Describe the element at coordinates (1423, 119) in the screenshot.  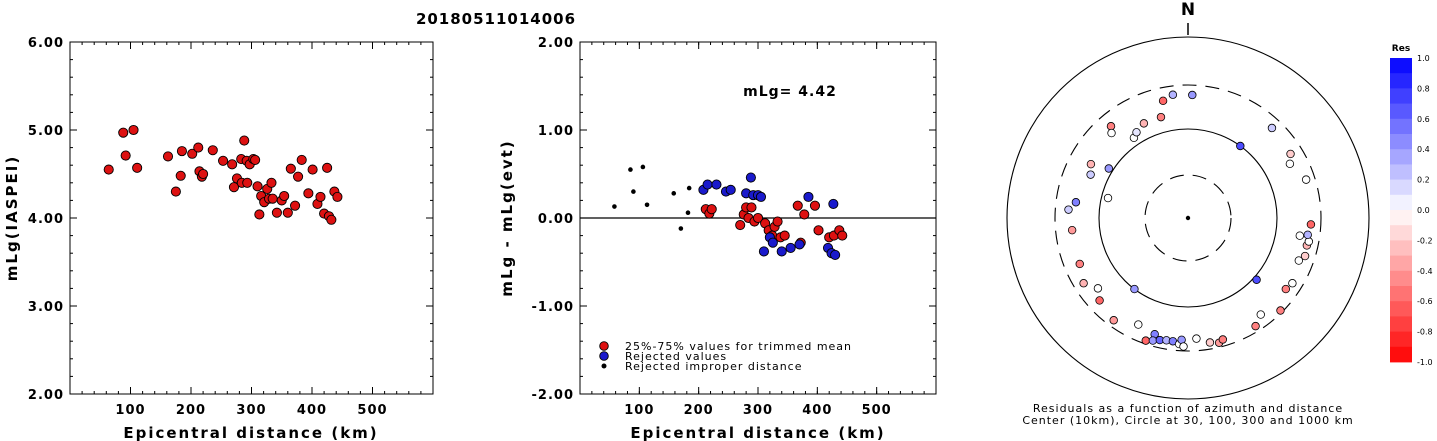
I see `colorbar-tick-label: 0.6` at that location.